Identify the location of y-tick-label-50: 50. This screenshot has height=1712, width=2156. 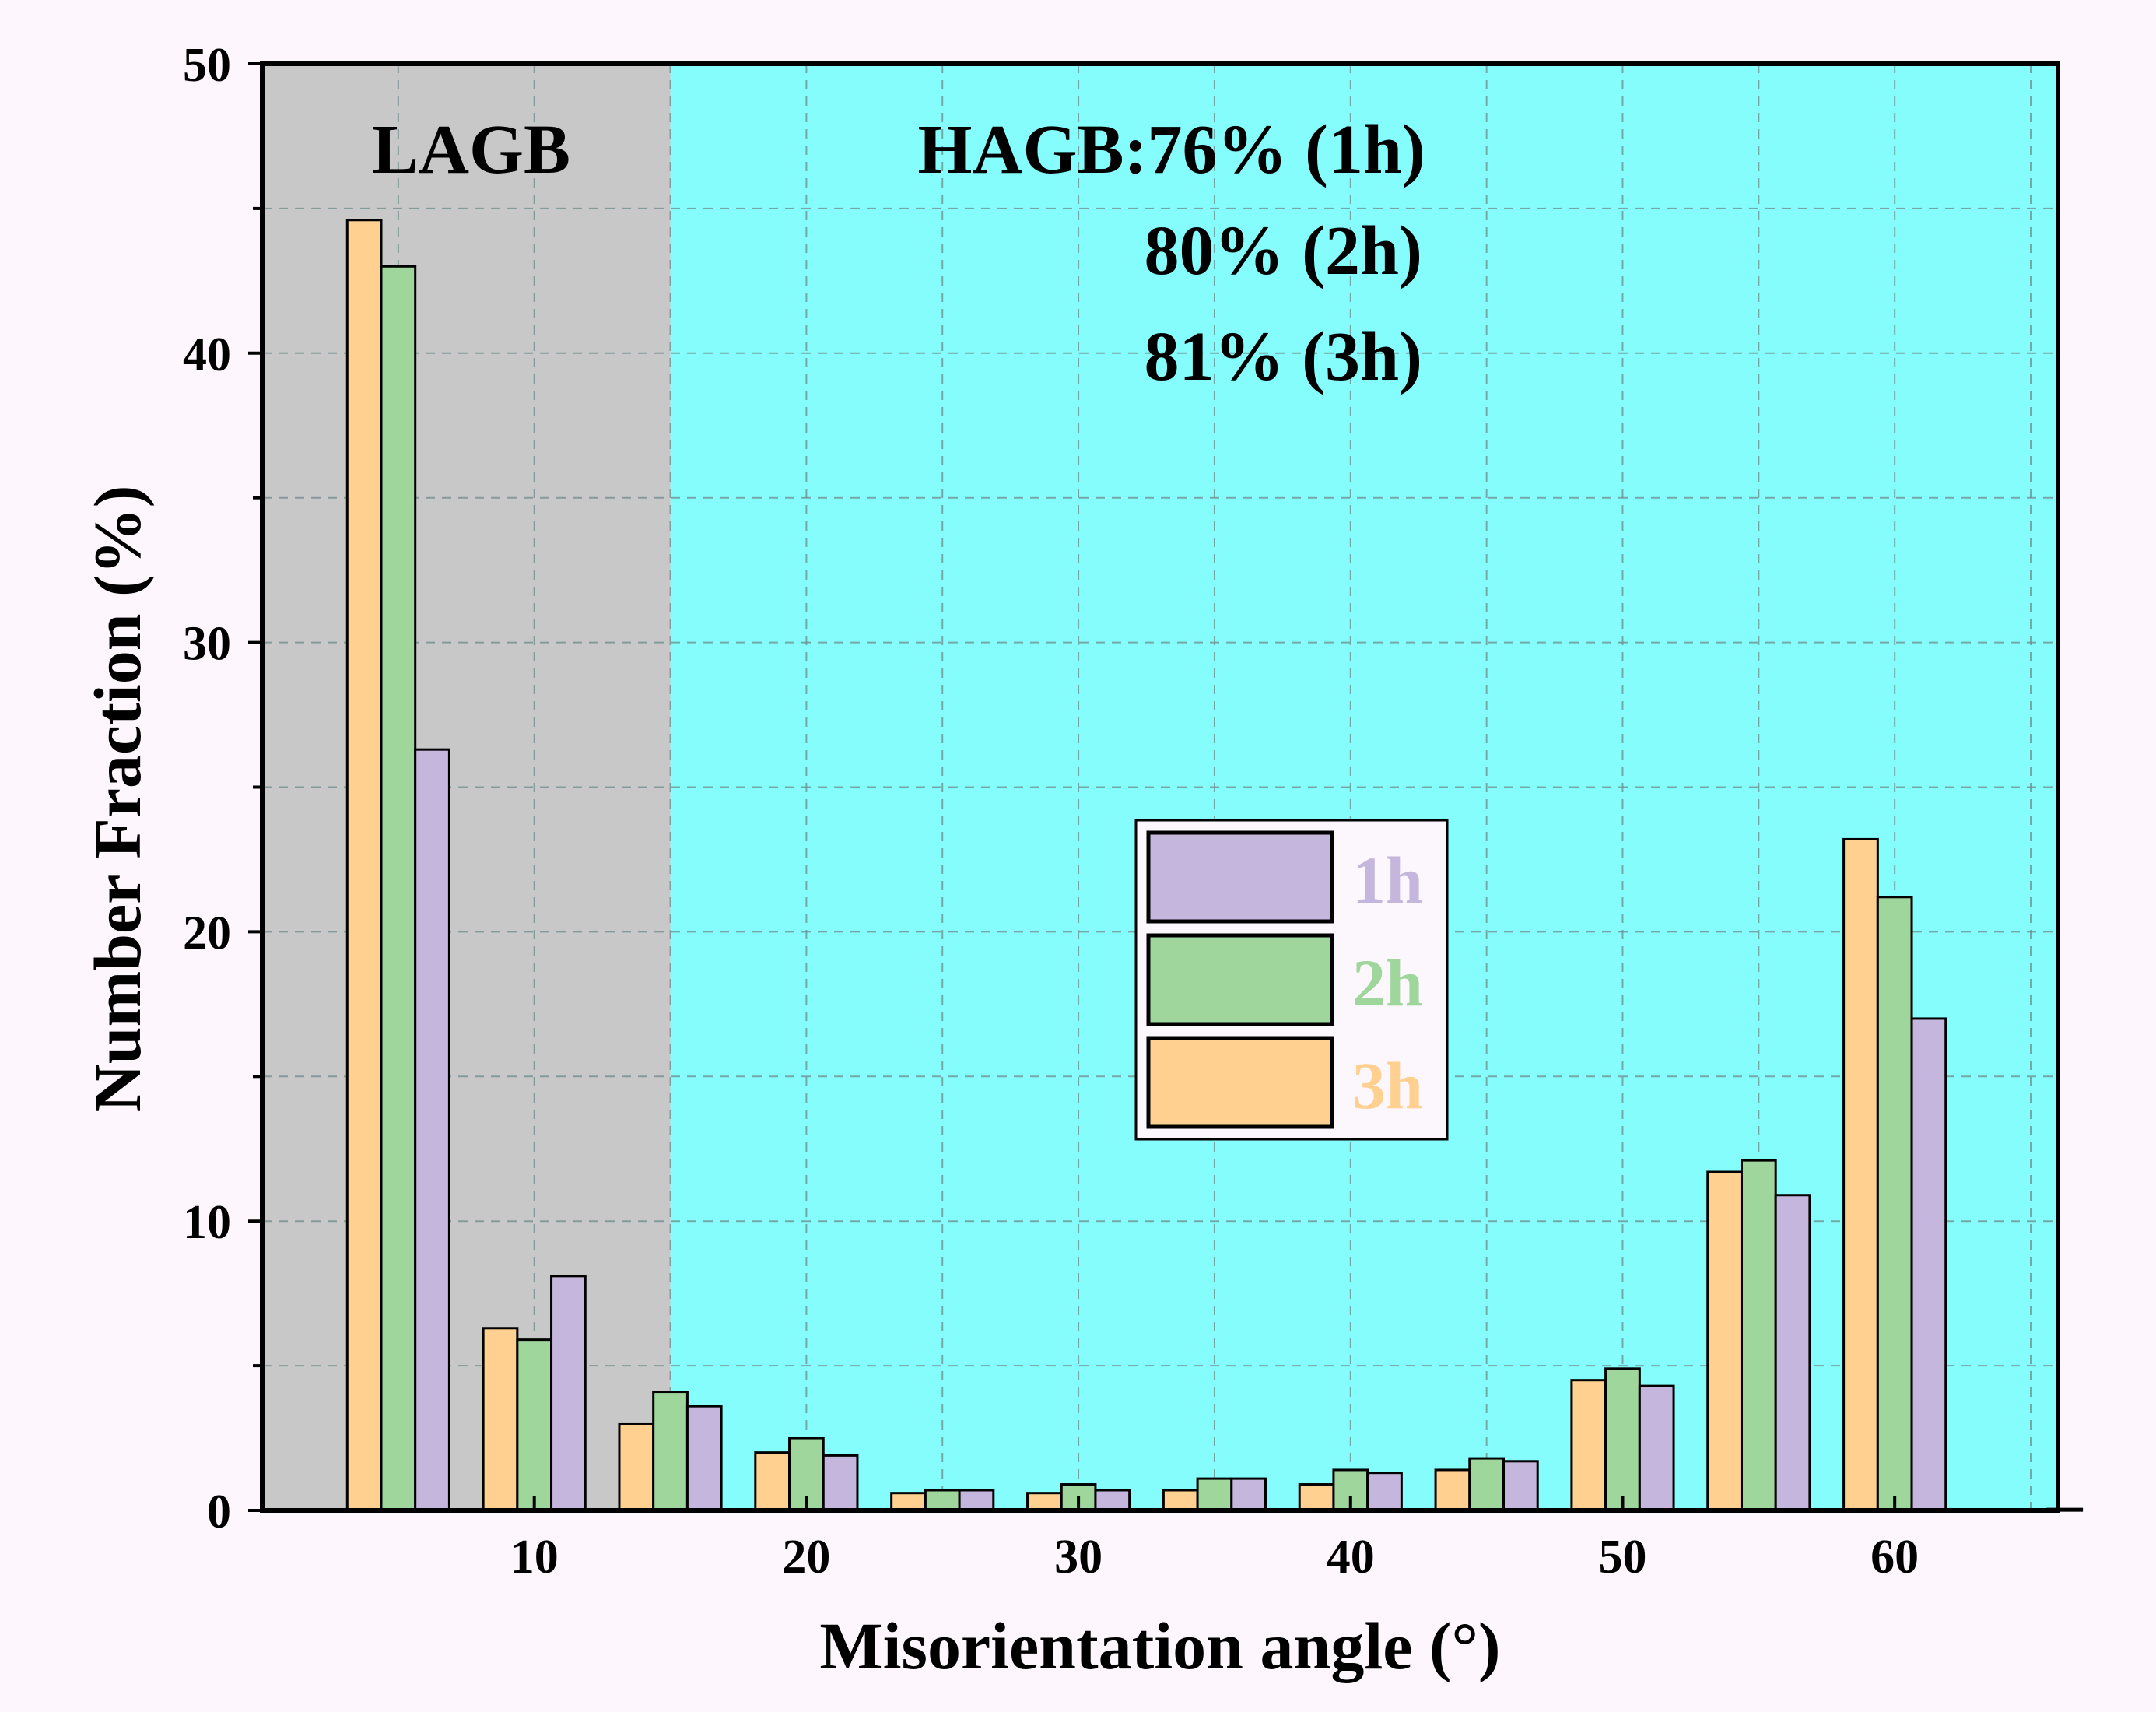
(207, 65).